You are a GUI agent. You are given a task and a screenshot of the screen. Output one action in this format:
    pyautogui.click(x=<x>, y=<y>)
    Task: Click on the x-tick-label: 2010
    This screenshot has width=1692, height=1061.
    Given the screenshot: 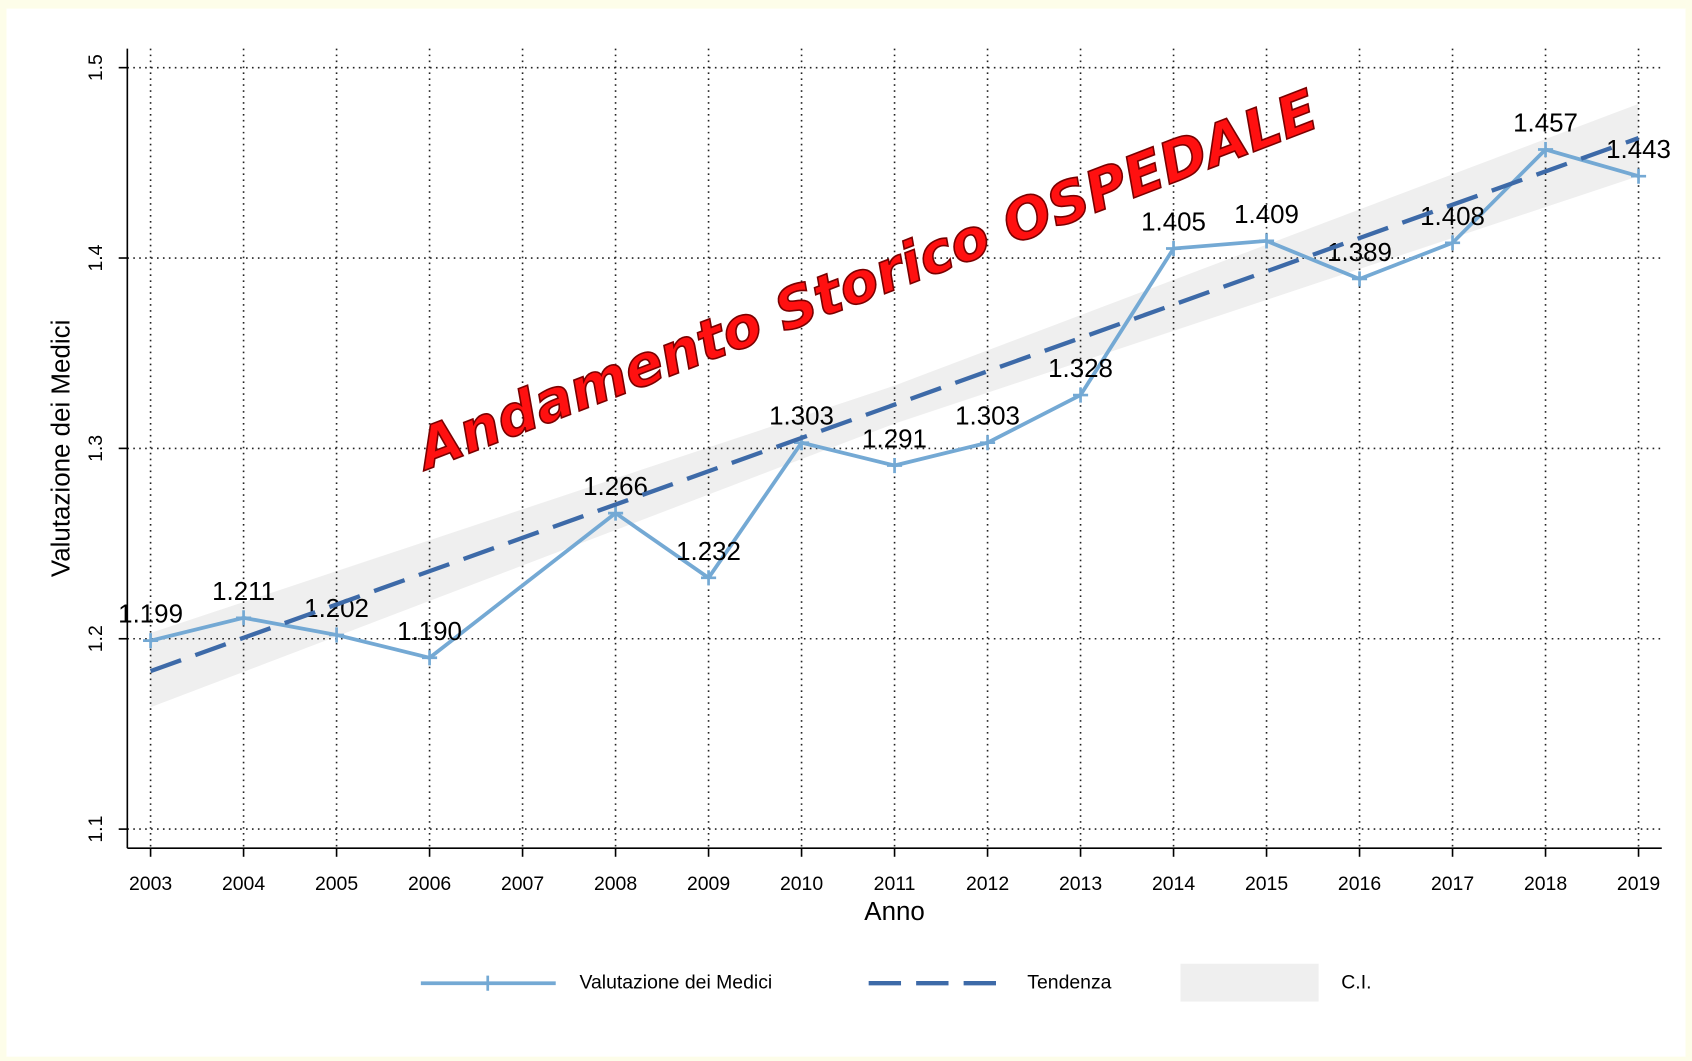 What is the action you would take?
    pyautogui.click(x=801, y=884)
    